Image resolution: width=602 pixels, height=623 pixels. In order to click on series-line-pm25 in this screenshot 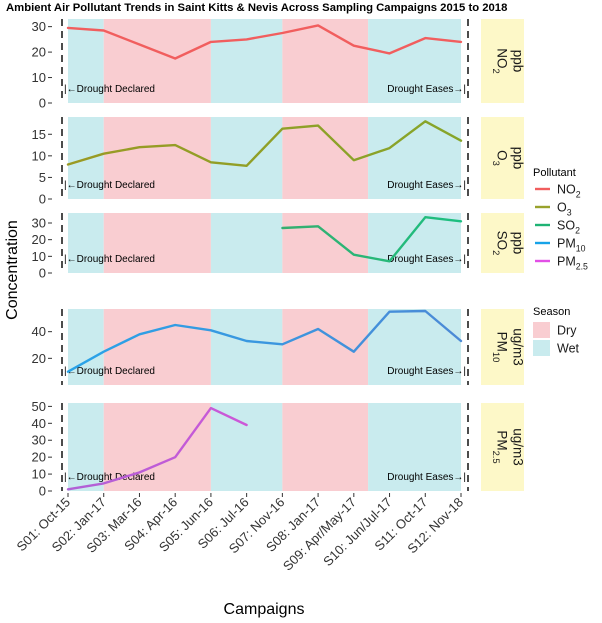, I will do `click(157, 448)`.